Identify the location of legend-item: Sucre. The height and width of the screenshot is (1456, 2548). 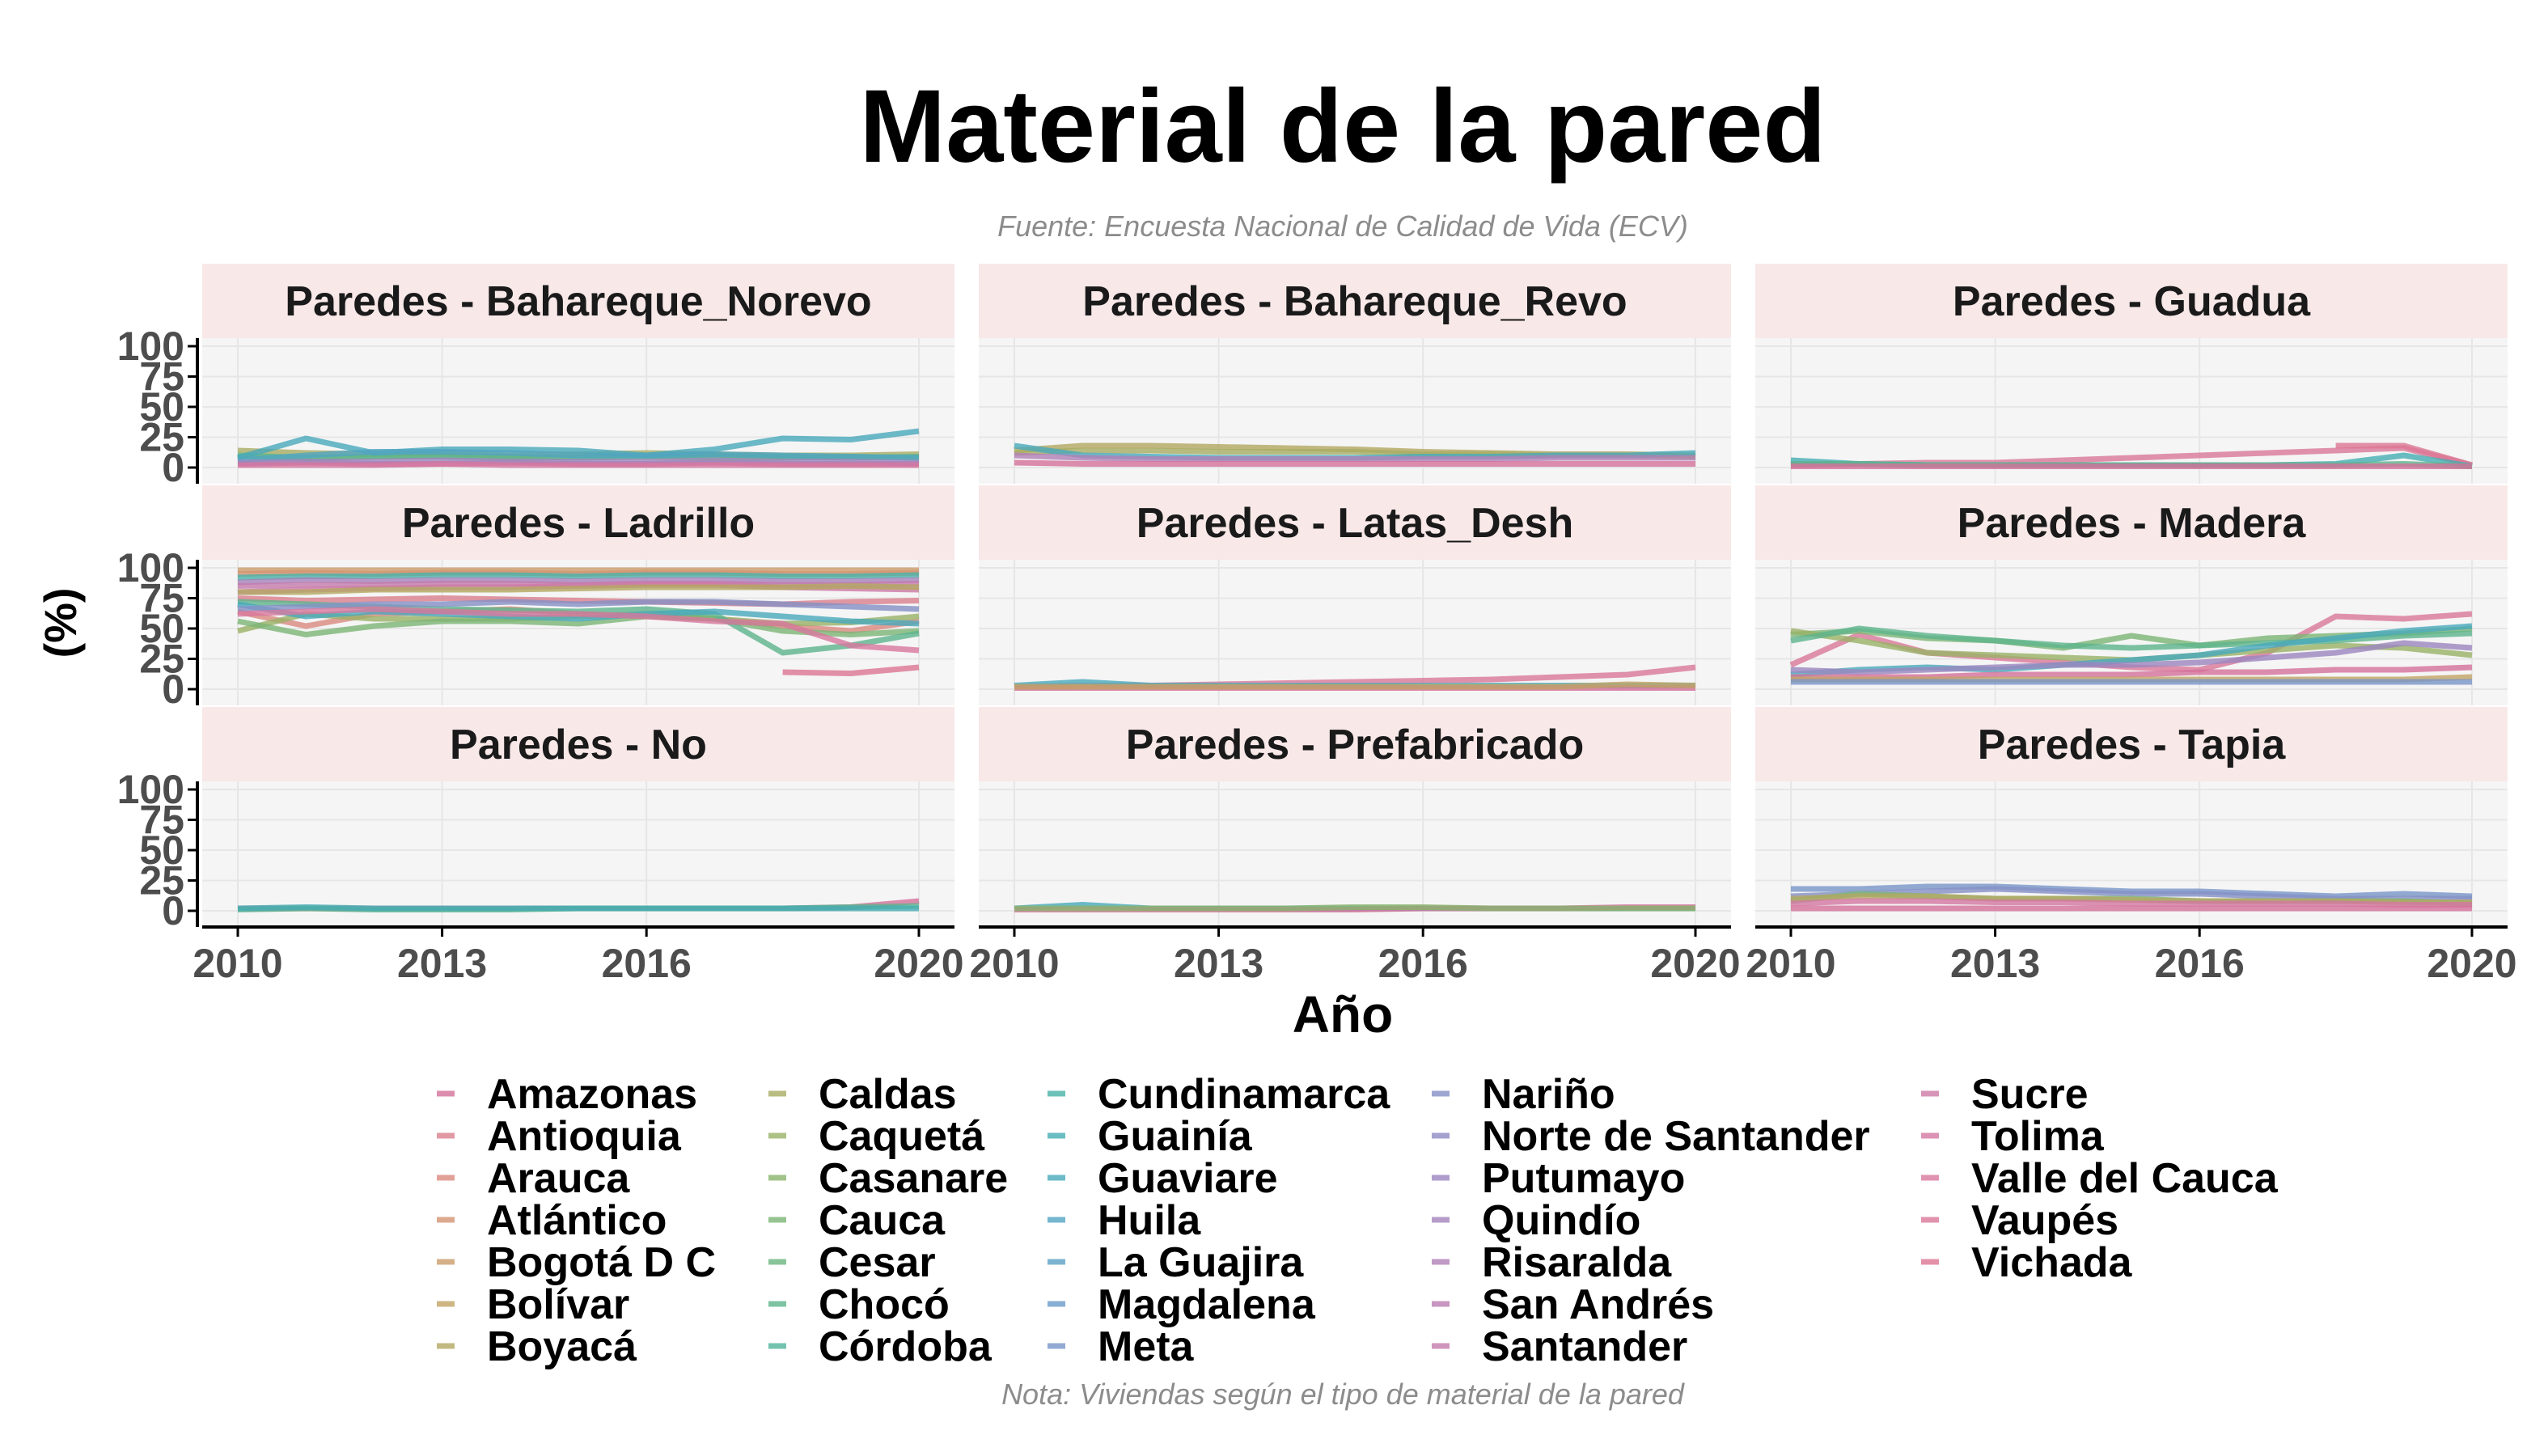
(2005, 1094).